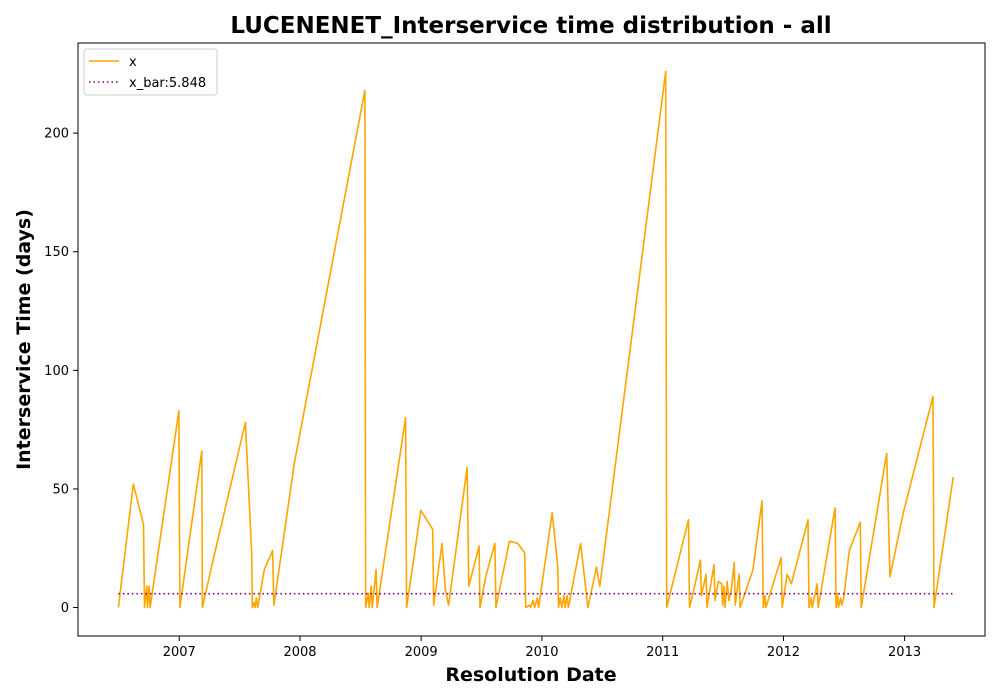  What do you see at coordinates (530, 675) in the screenshot?
I see `x-axis-label: Resolution Date` at bounding box center [530, 675].